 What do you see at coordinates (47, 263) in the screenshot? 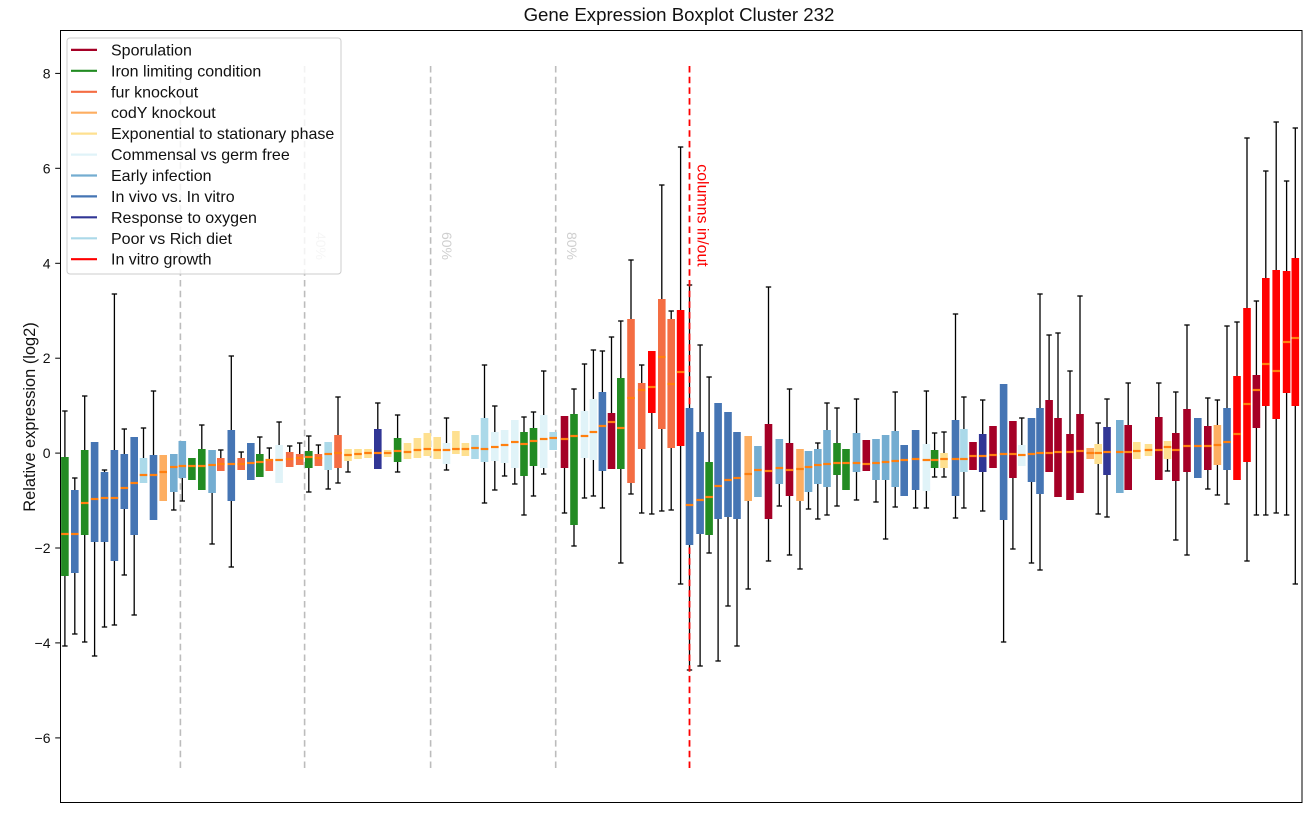
I see `svg-text: 4` at bounding box center [47, 263].